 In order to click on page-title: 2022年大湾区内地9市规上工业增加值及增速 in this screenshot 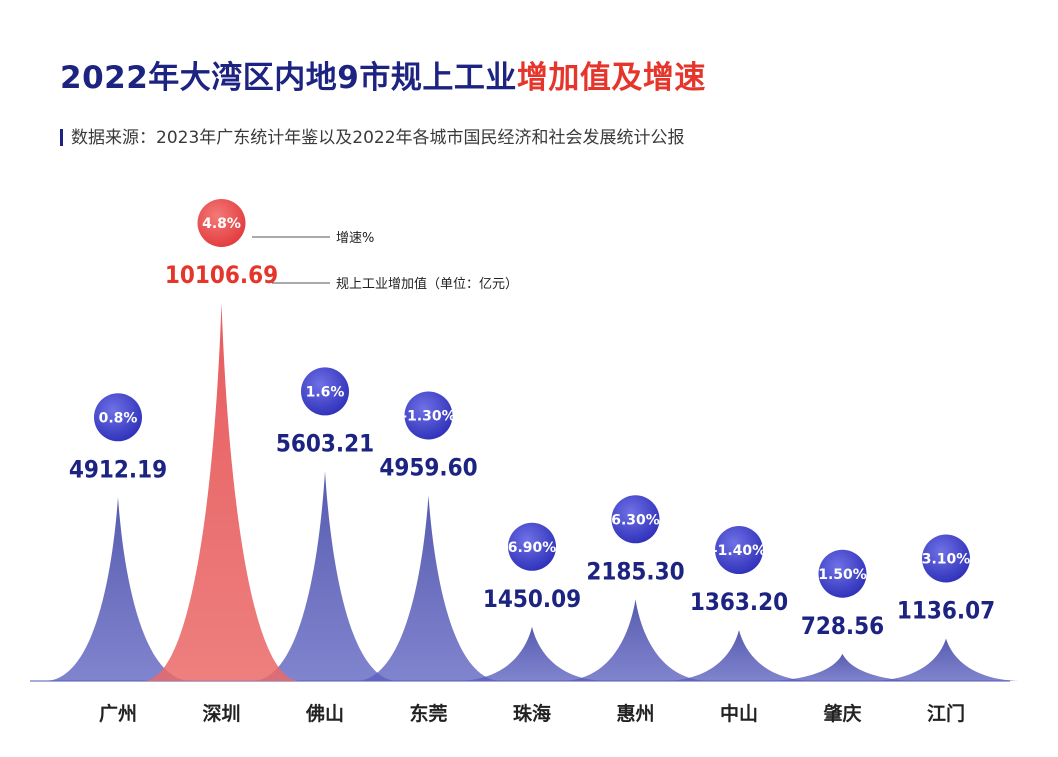, I will do `click(383, 74)`.